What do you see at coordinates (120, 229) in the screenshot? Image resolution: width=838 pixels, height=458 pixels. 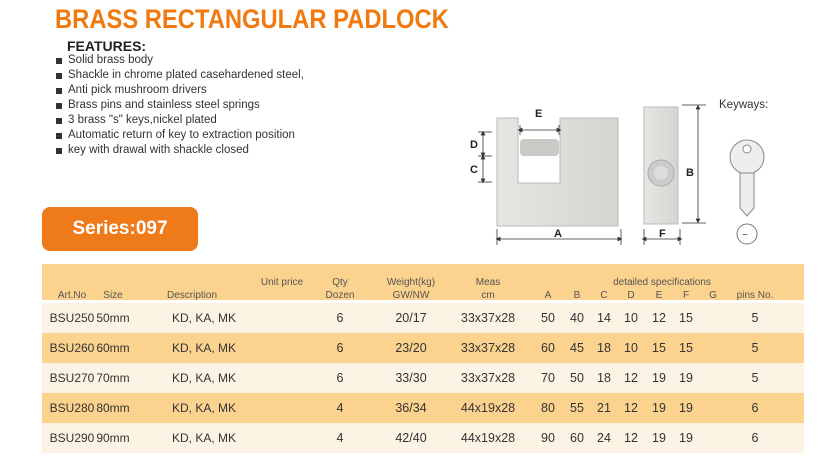 I see `series-badge: Series:097` at bounding box center [120, 229].